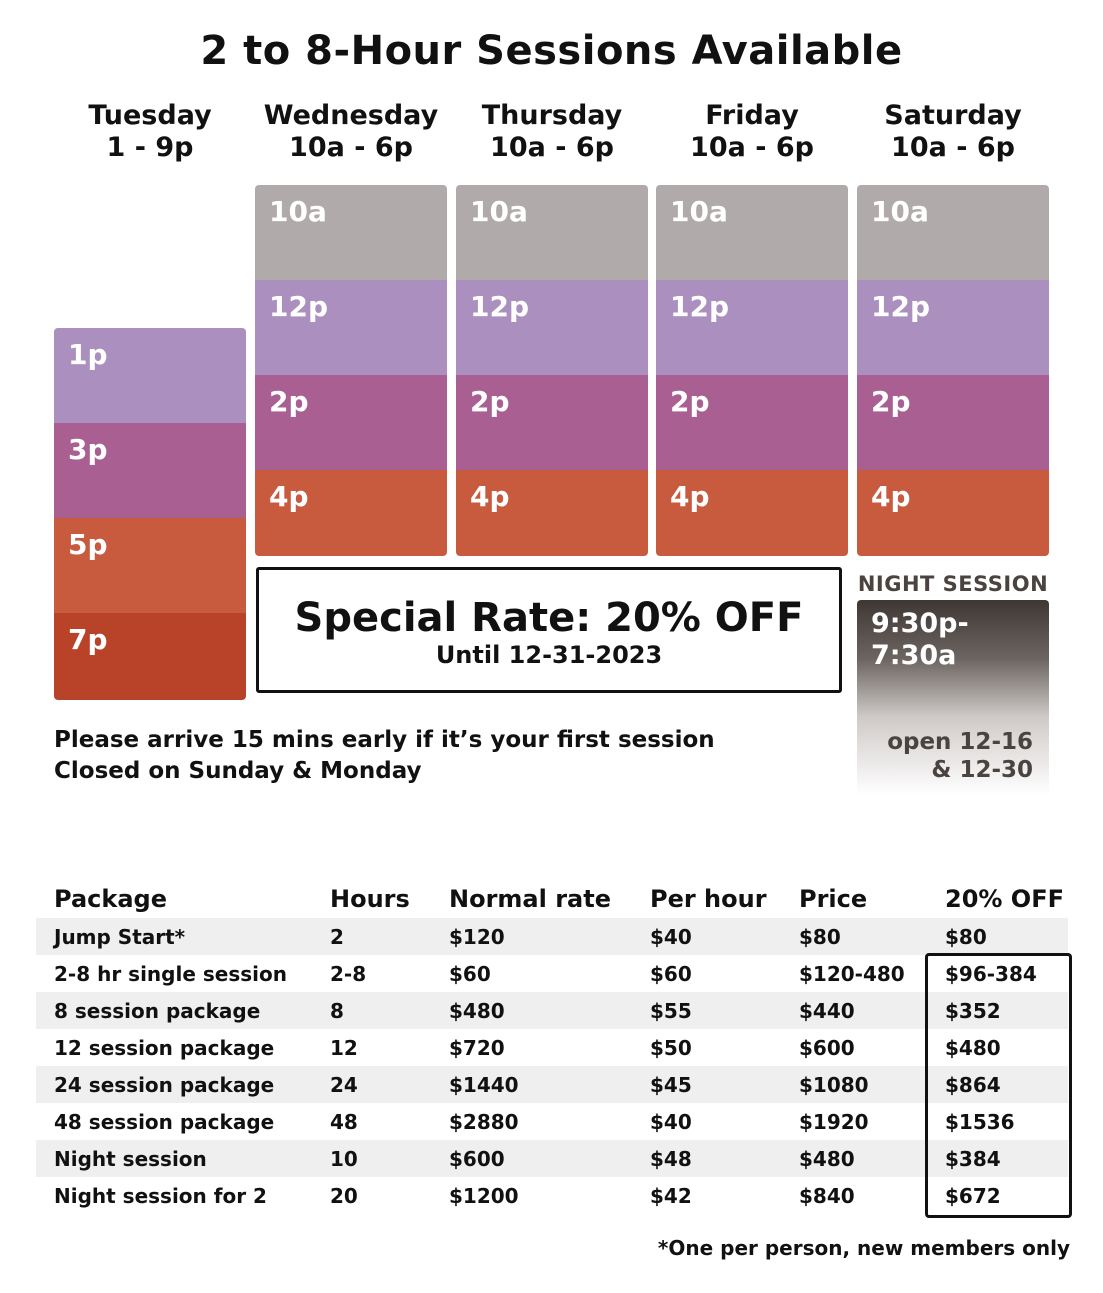  I want to click on night-session-label: NIGHT SESSION, so click(953, 584).